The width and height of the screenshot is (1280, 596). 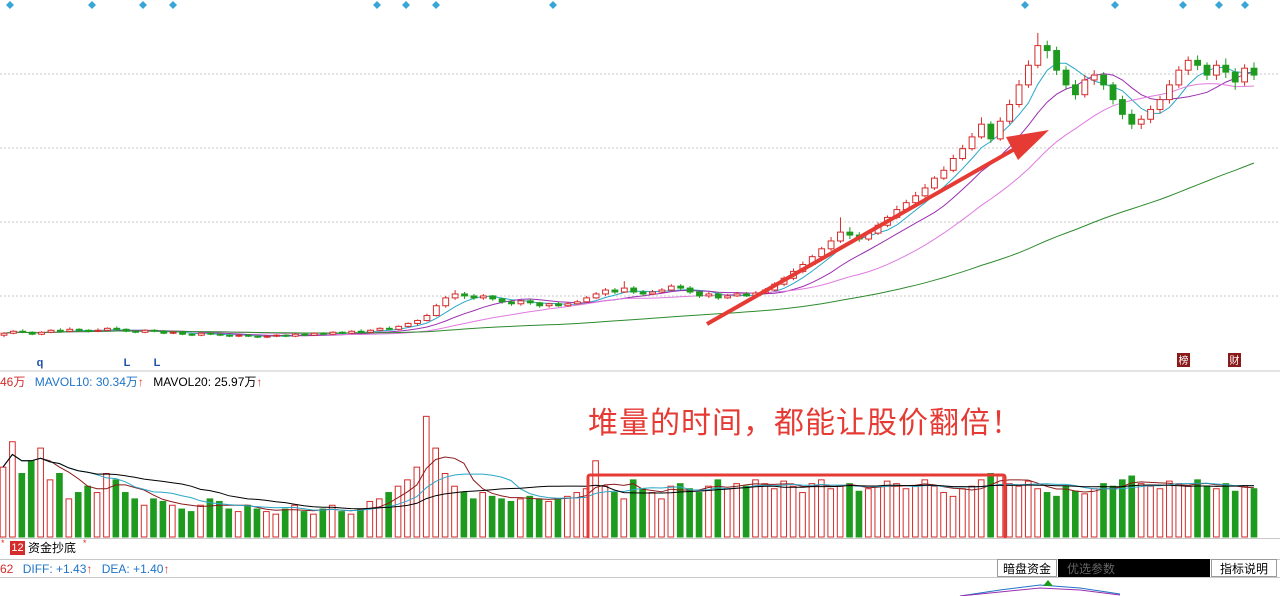 What do you see at coordinates (628, 482) in the screenshot?
I see `volume-ma-line` at bounding box center [628, 482].